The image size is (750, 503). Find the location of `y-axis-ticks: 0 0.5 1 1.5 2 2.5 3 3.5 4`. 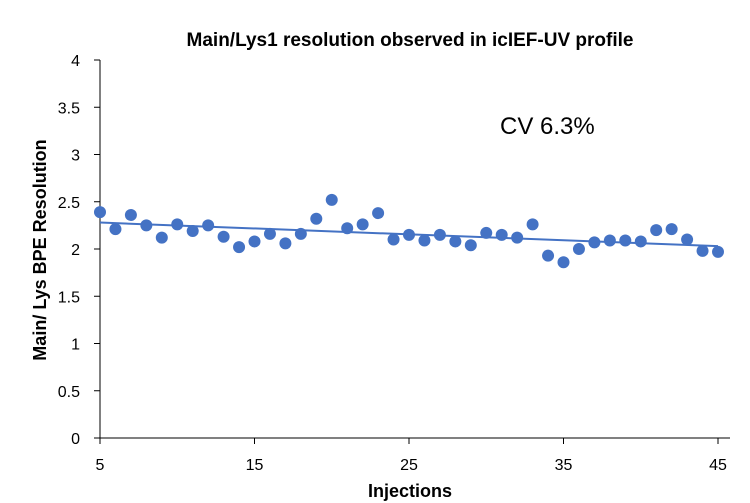

y-axis-ticks: 0 0.5 1 1.5 2 2.5 3 3.5 4 is located at coordinates (79, 250).